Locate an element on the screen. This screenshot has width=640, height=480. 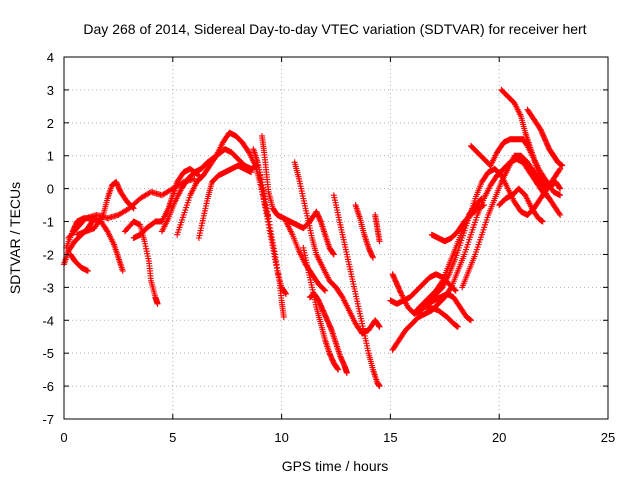
y-tick-label: 1 is located at coordinates (50, 156).